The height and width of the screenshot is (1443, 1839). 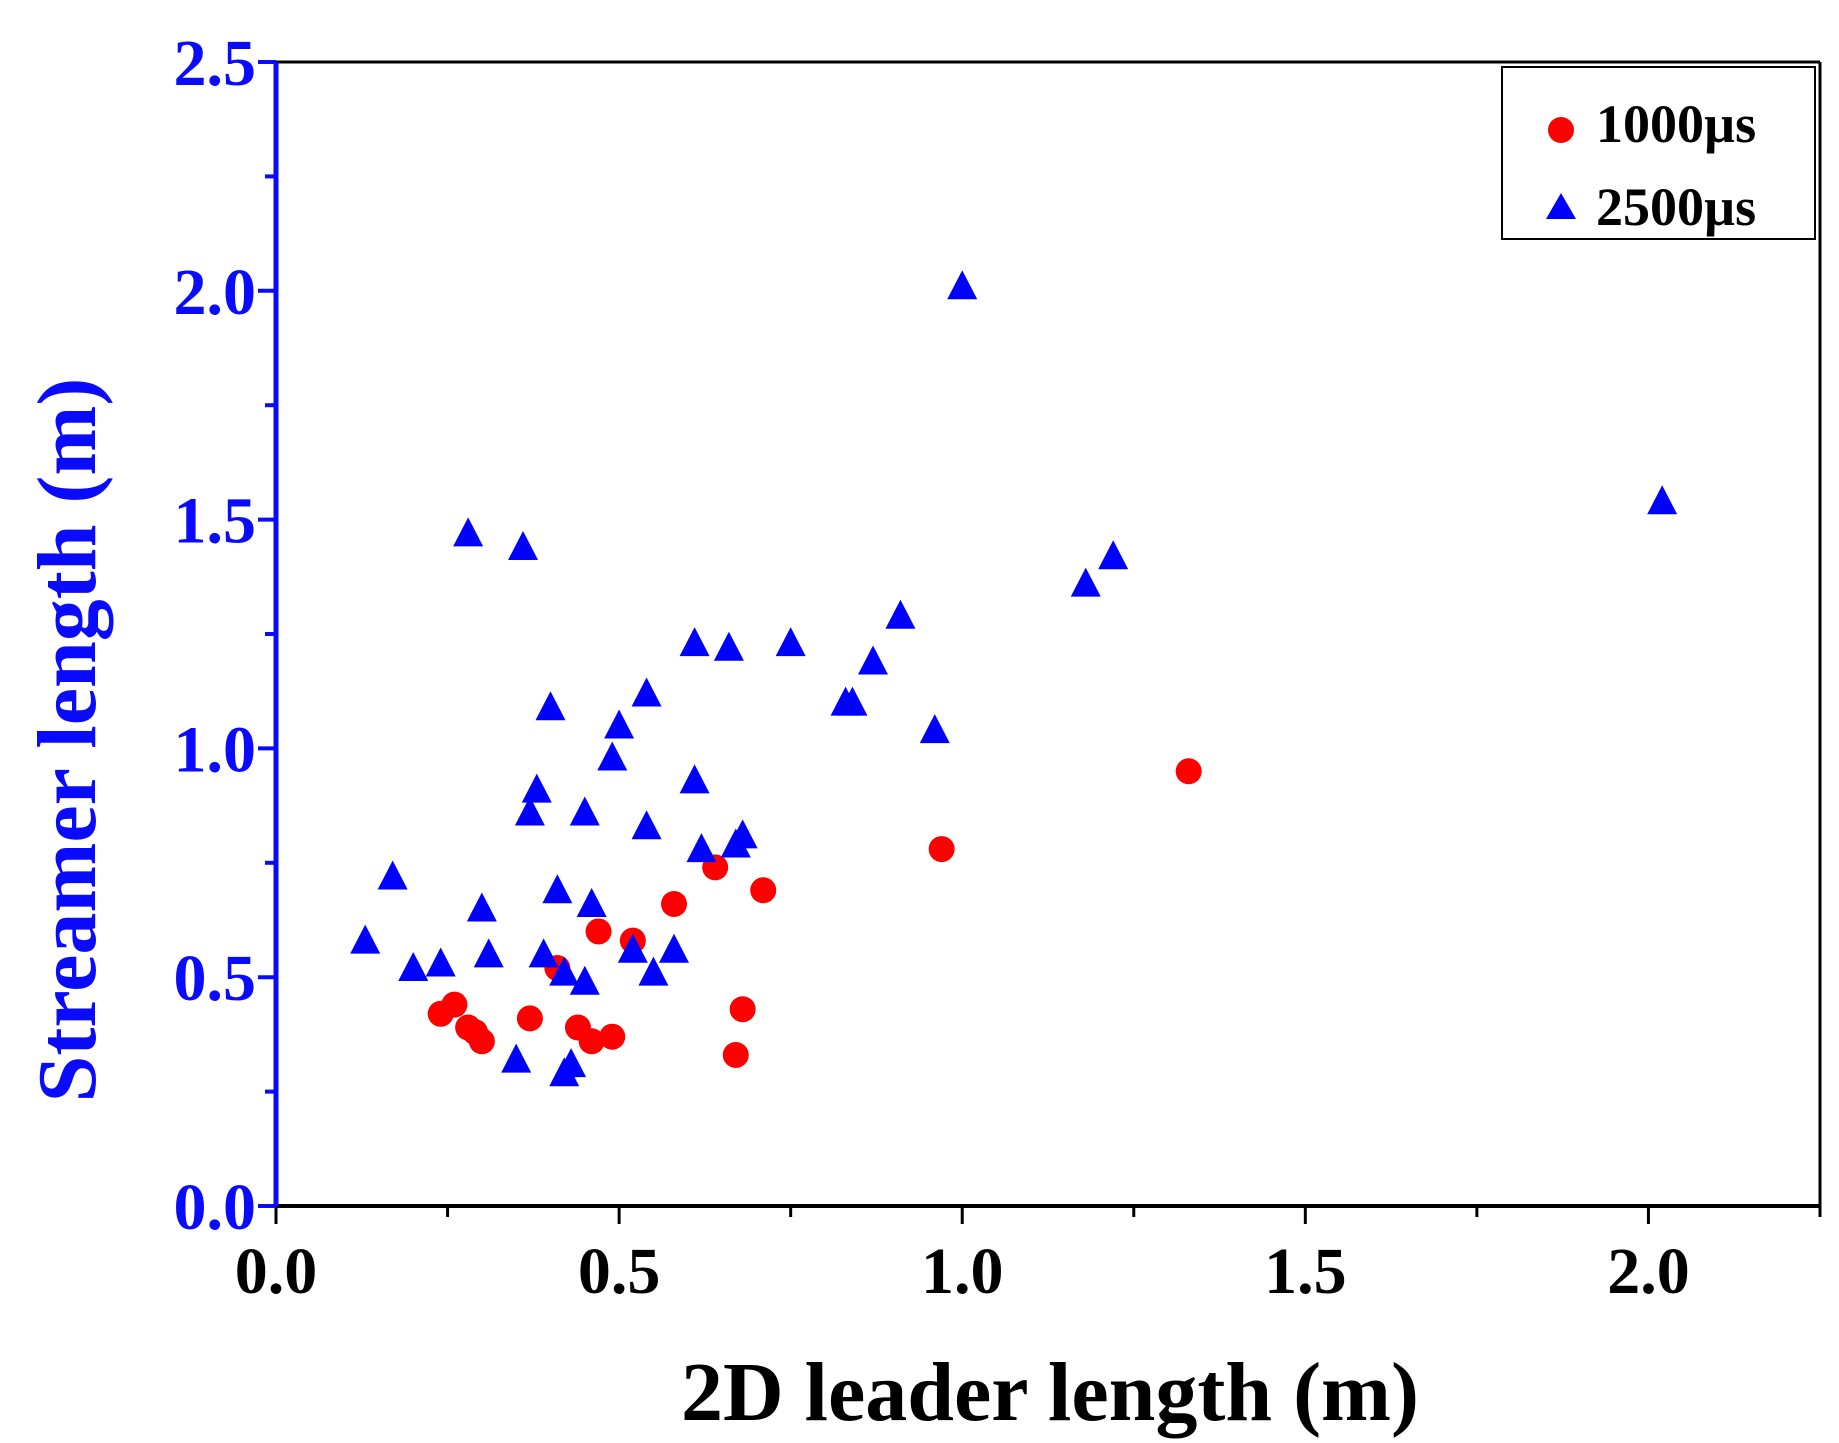 I want to click on legend: 1000µs 2500µs, so click(x=1658, y=153).